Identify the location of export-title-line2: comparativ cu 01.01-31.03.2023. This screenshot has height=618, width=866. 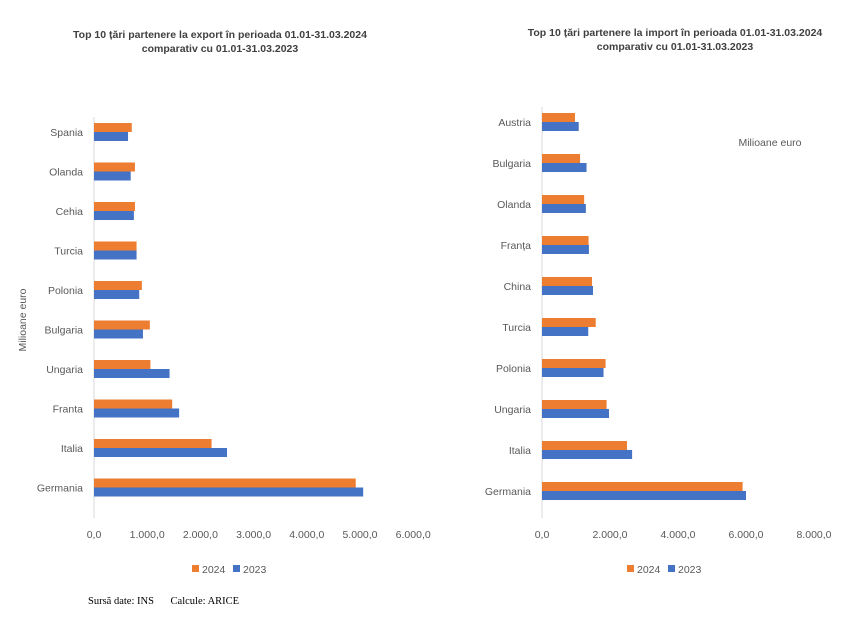
(220, 49).